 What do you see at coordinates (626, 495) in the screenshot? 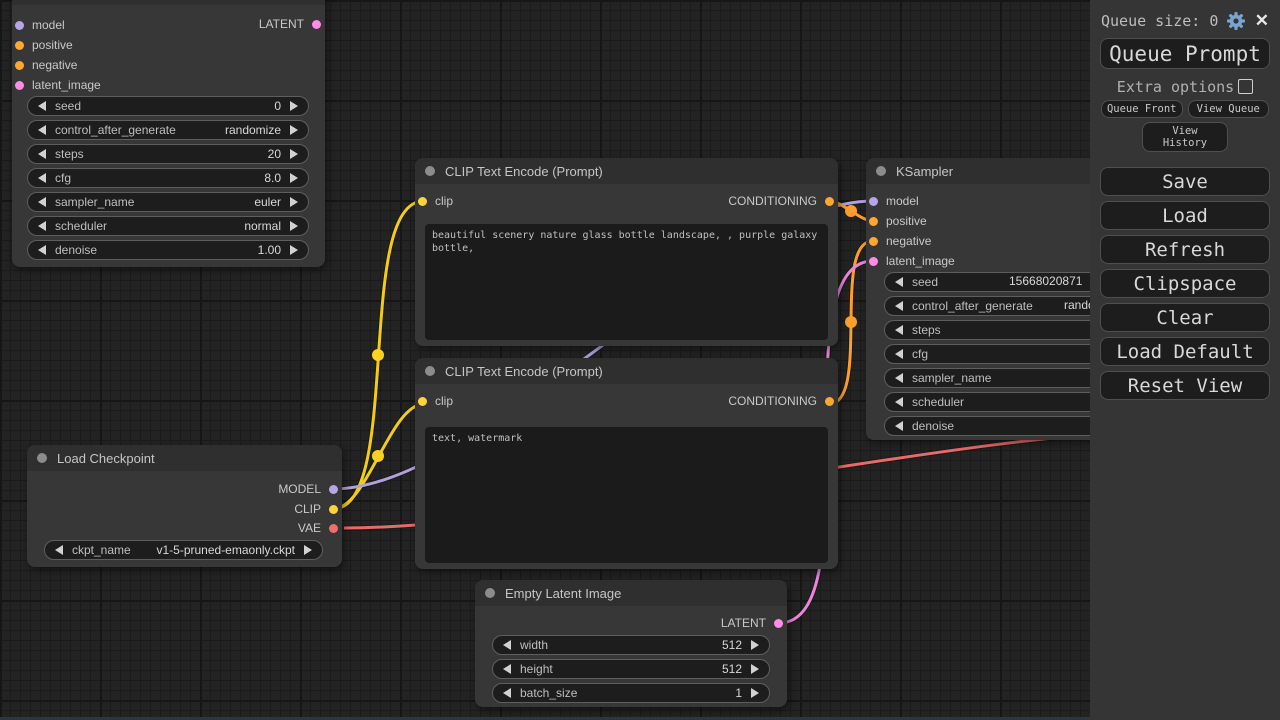
I see `prompt-textarea: text, watermark` at bounding box center [626, 495].